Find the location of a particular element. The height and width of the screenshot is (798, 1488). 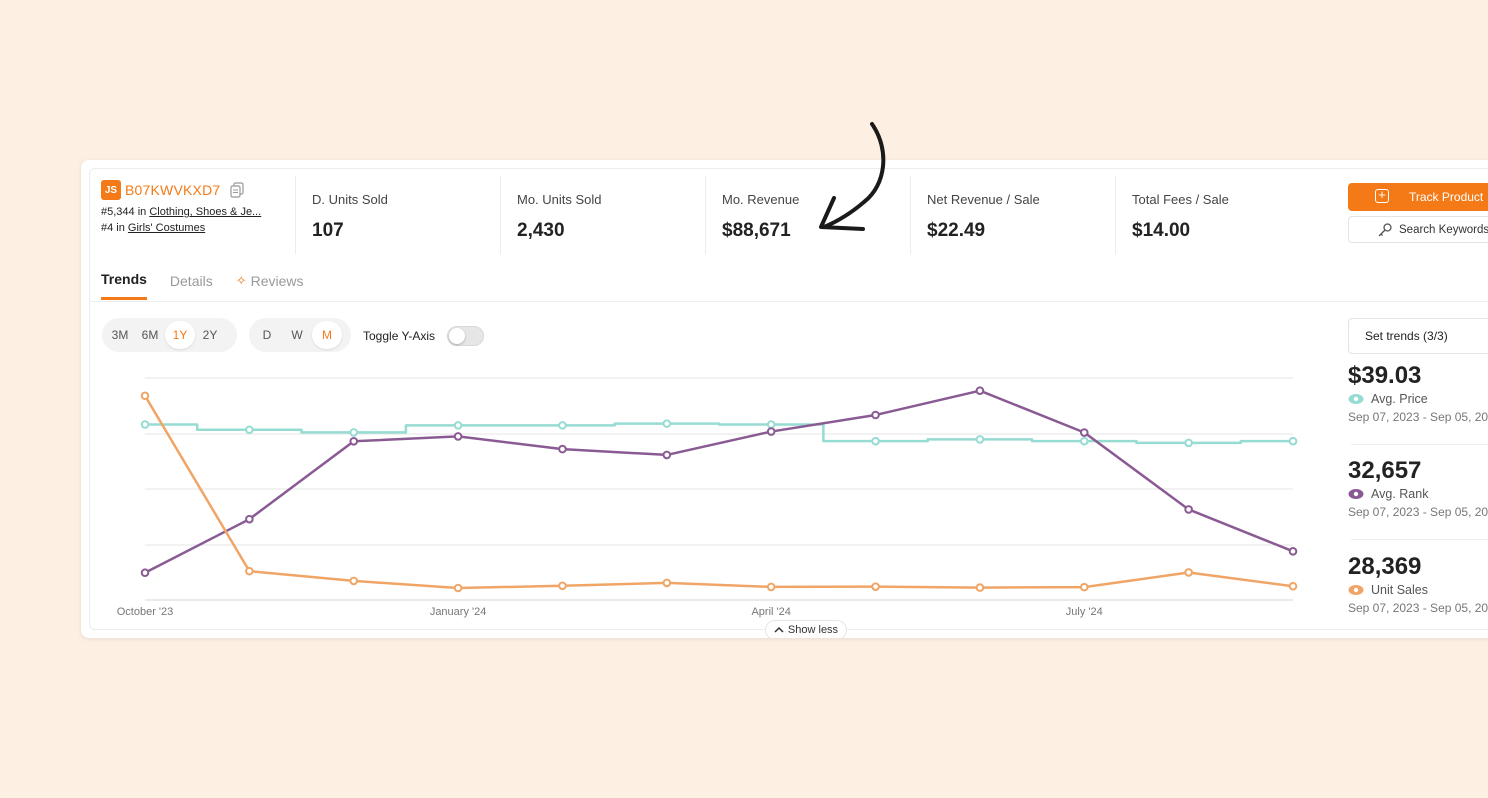

stat-name-label: Avg. Price is located at coordinates (1399, 399).